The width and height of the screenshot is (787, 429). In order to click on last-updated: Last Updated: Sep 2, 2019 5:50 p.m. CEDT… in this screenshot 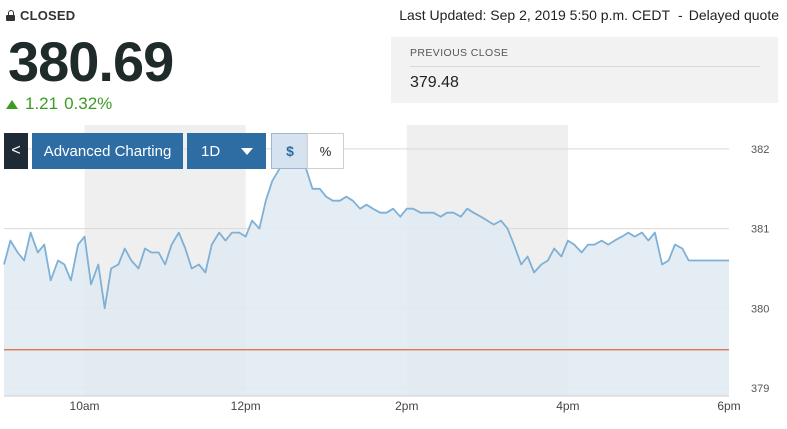, I will do `click(589, 15)`.